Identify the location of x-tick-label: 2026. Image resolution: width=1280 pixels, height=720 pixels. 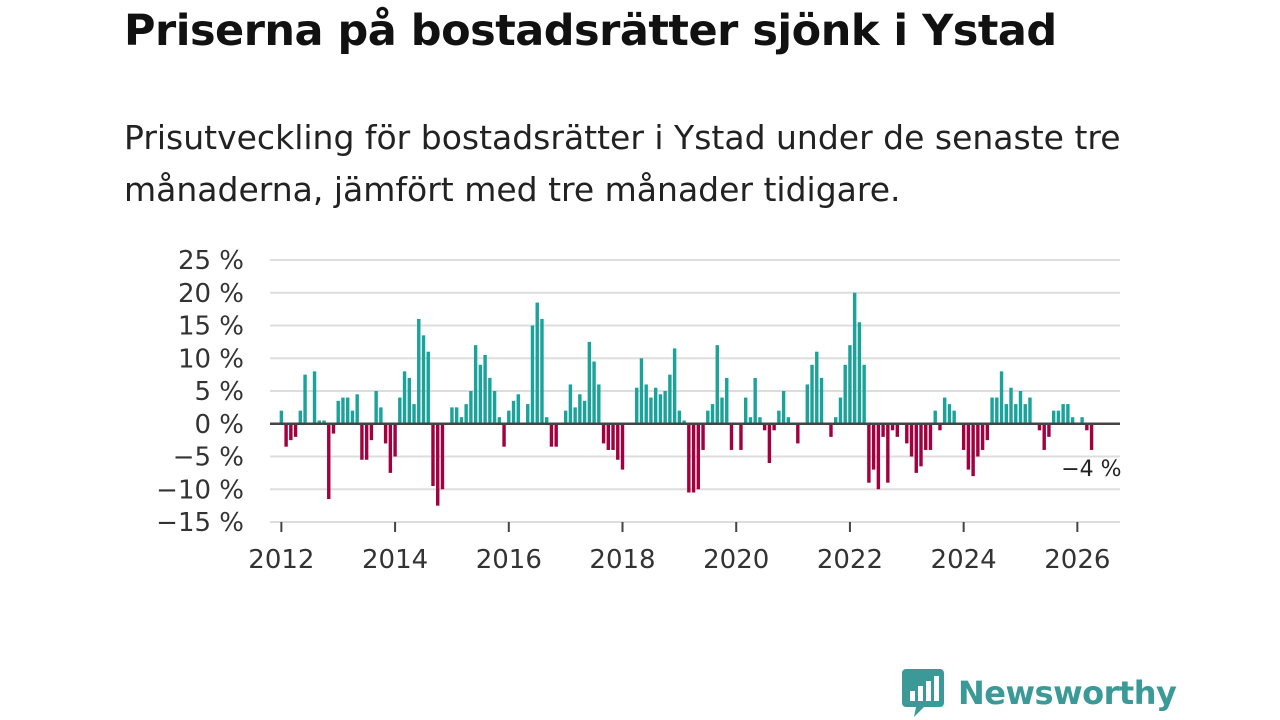
(1077, 560).